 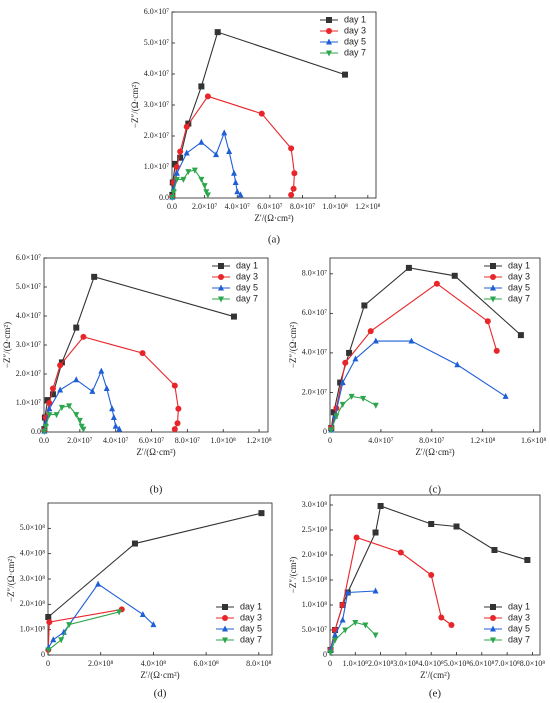 What do you see at coordinates (33, 552) in the screenshot?
I see `y-tick-label: 4.0×10⁸` at bounding box center [33, 552].